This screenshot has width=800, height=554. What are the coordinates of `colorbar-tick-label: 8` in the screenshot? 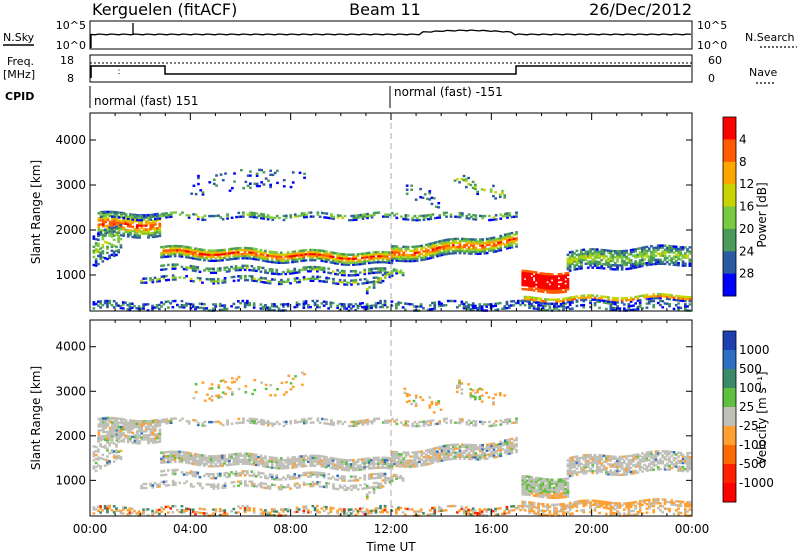 It's located at (743, 162).